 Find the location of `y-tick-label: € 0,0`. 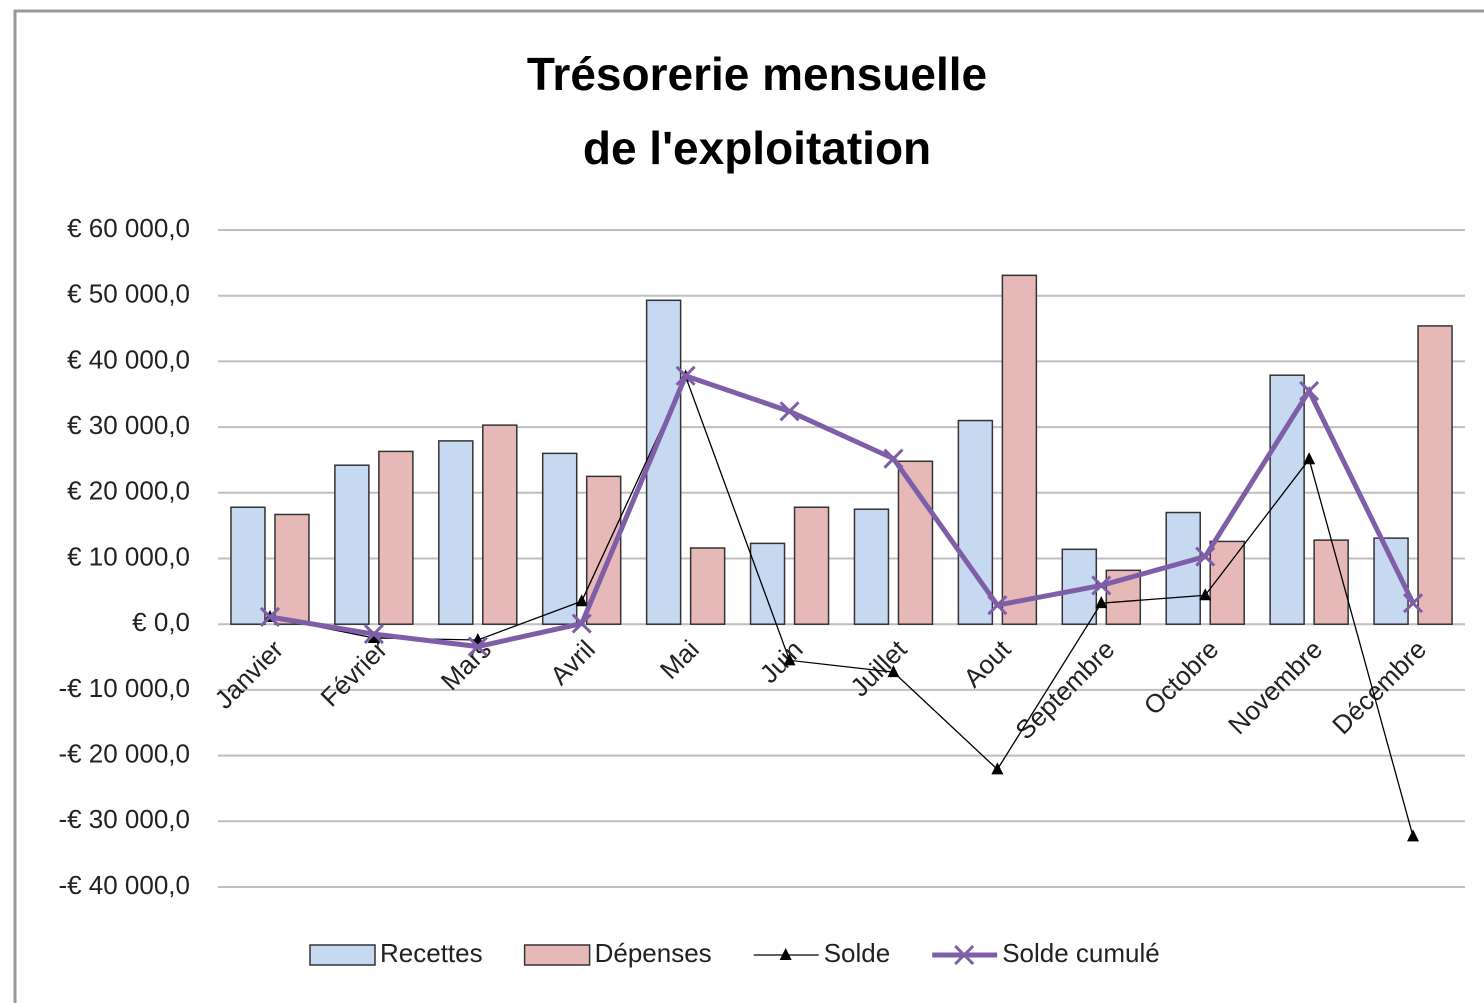

y-tick-label: € 0,0 is located at coordinates (161, 622).